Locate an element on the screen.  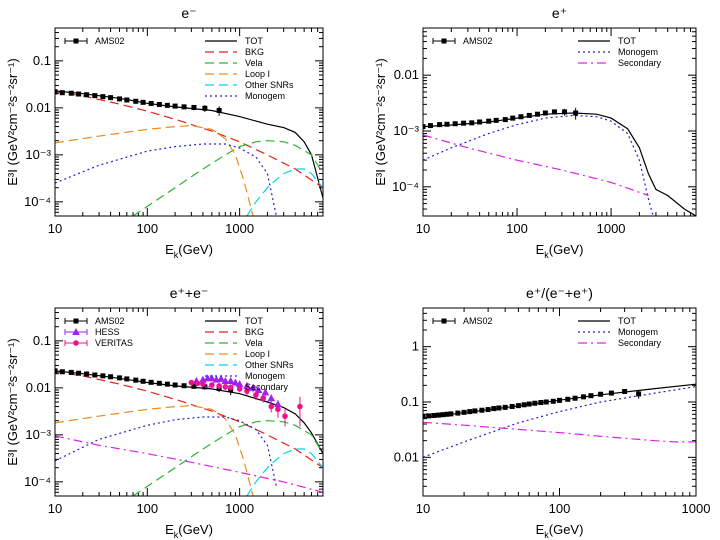
y-tick-label: 1 is located at coordinates (415, 346).